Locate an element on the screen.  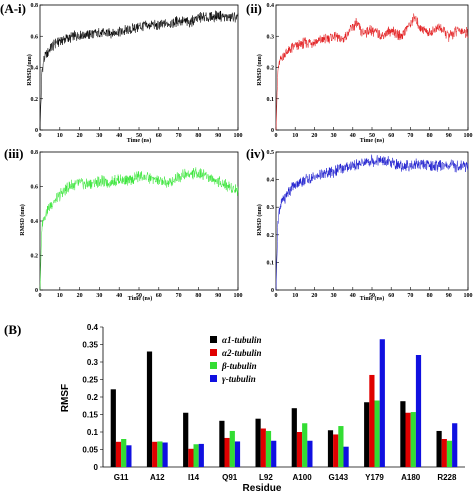
y-tick-label: 0.05 is located at coordinates (90, 450).